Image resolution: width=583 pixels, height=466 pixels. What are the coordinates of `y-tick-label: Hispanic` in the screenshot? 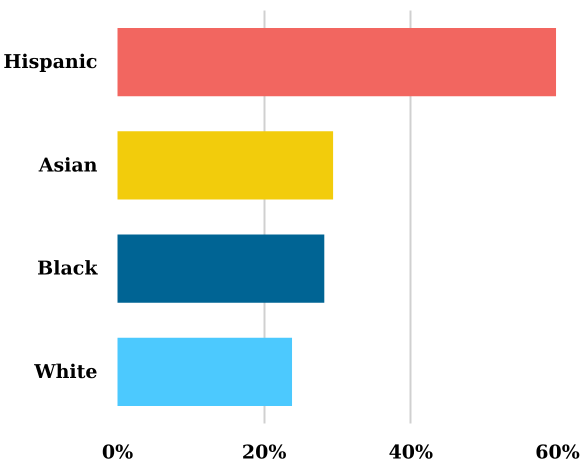 It's located at (50, 62).